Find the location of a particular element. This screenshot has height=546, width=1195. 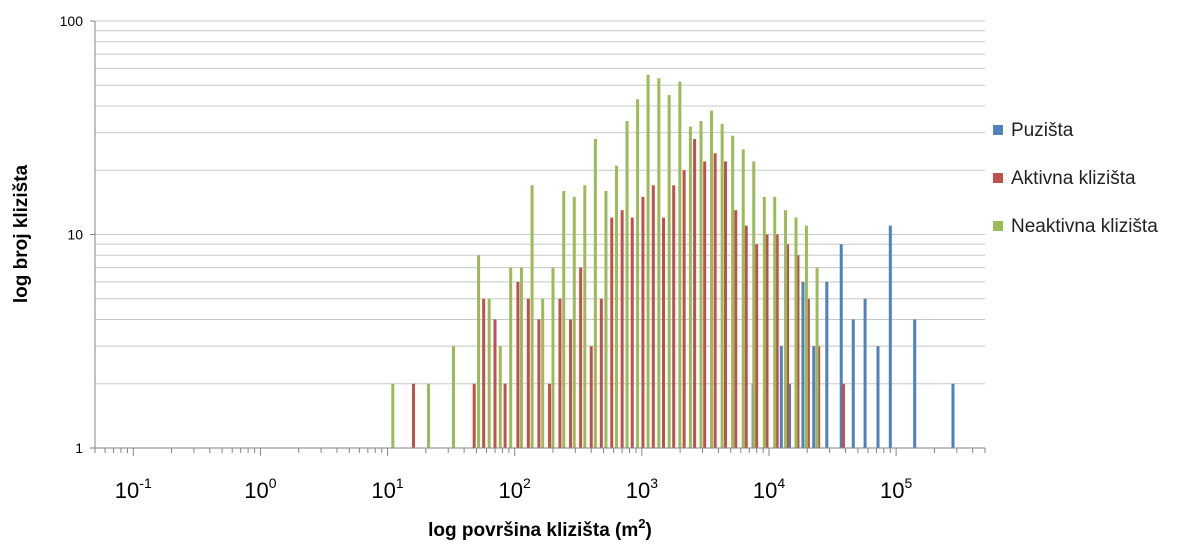

x-tick-exponent: 5 is located at coordinates (908, 483).